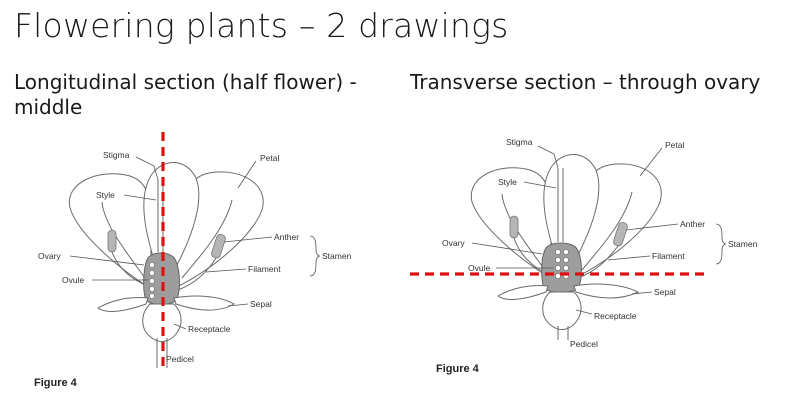 This screenshot has height=402, width=811. I want to click on transverse-section-heading: Transverse section – through ovary, so click(585, 82).